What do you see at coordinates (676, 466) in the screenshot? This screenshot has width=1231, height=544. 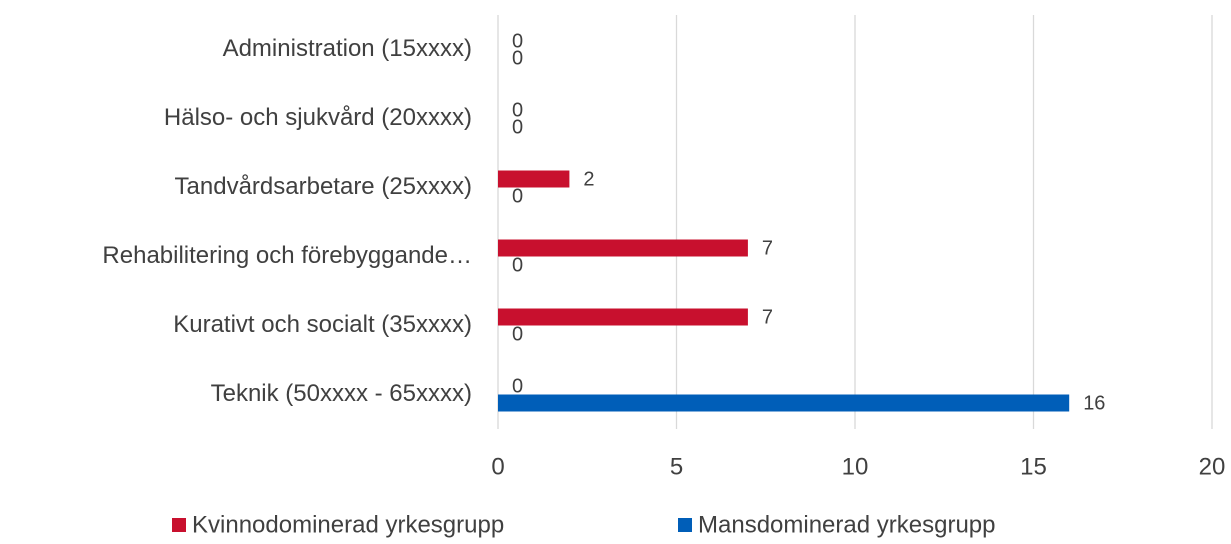 I see `x-tick-label: 5` at bounding box center [676, 466].